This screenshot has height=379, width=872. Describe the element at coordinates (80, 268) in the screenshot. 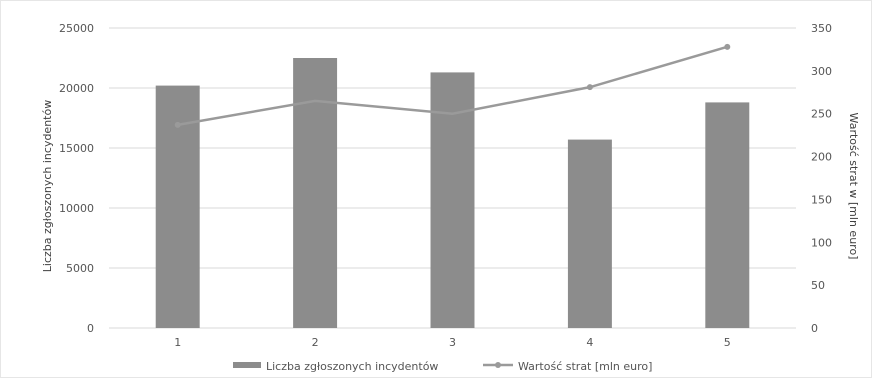

I see `left-tick-label: 5000` at that location.